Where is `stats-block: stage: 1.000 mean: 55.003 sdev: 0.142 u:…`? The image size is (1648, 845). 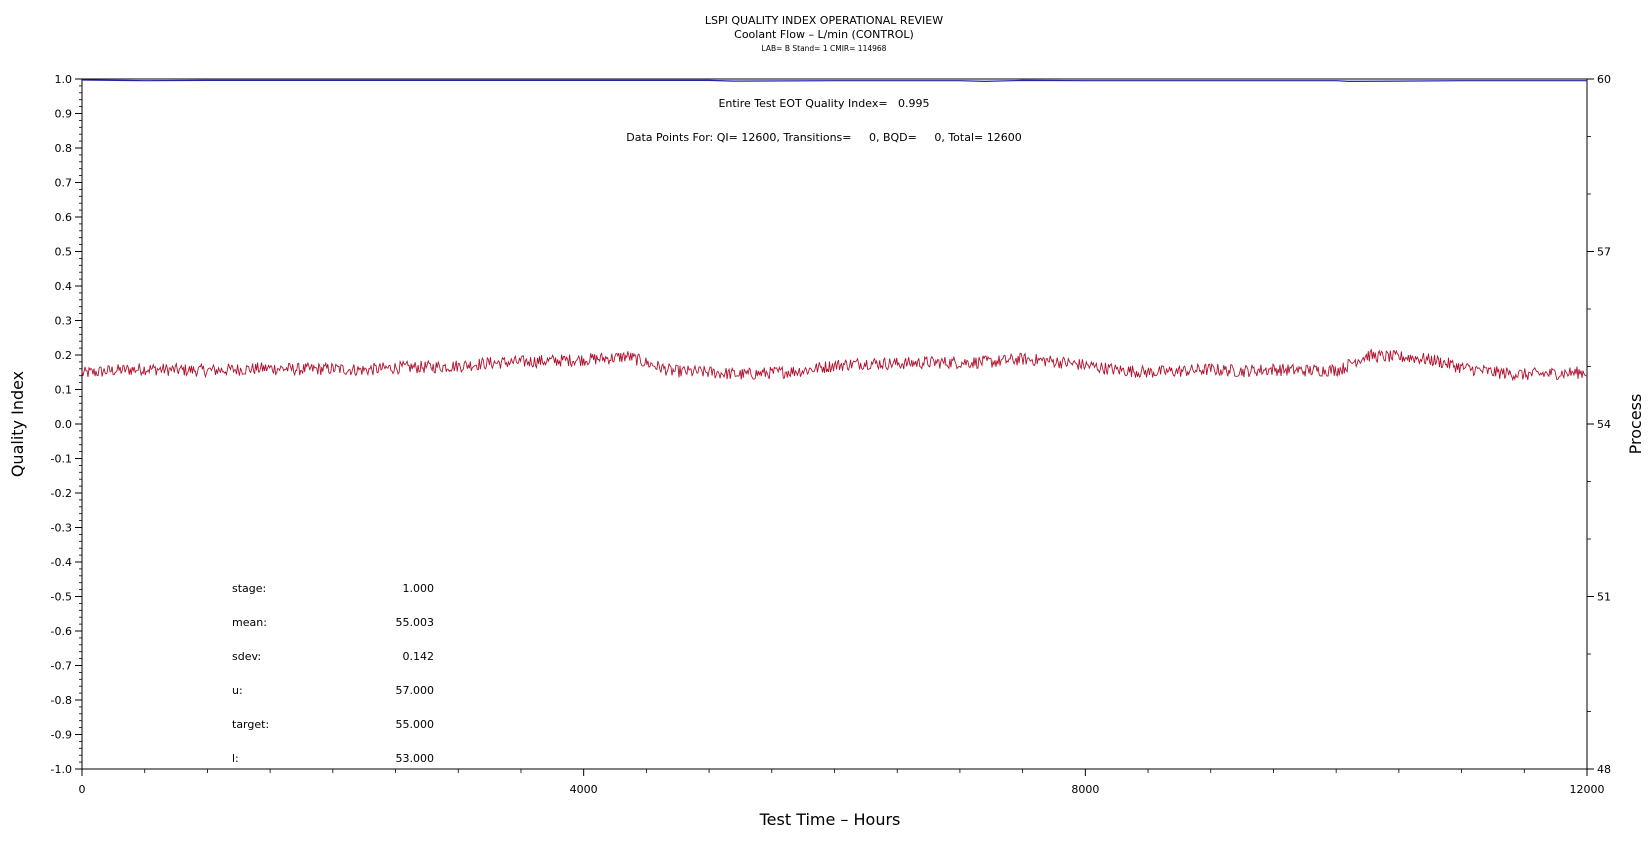 stats-block: stage: 1.000 mean: 55.003 sdev: 0.142 u:… is located at coordinates (333, 673).